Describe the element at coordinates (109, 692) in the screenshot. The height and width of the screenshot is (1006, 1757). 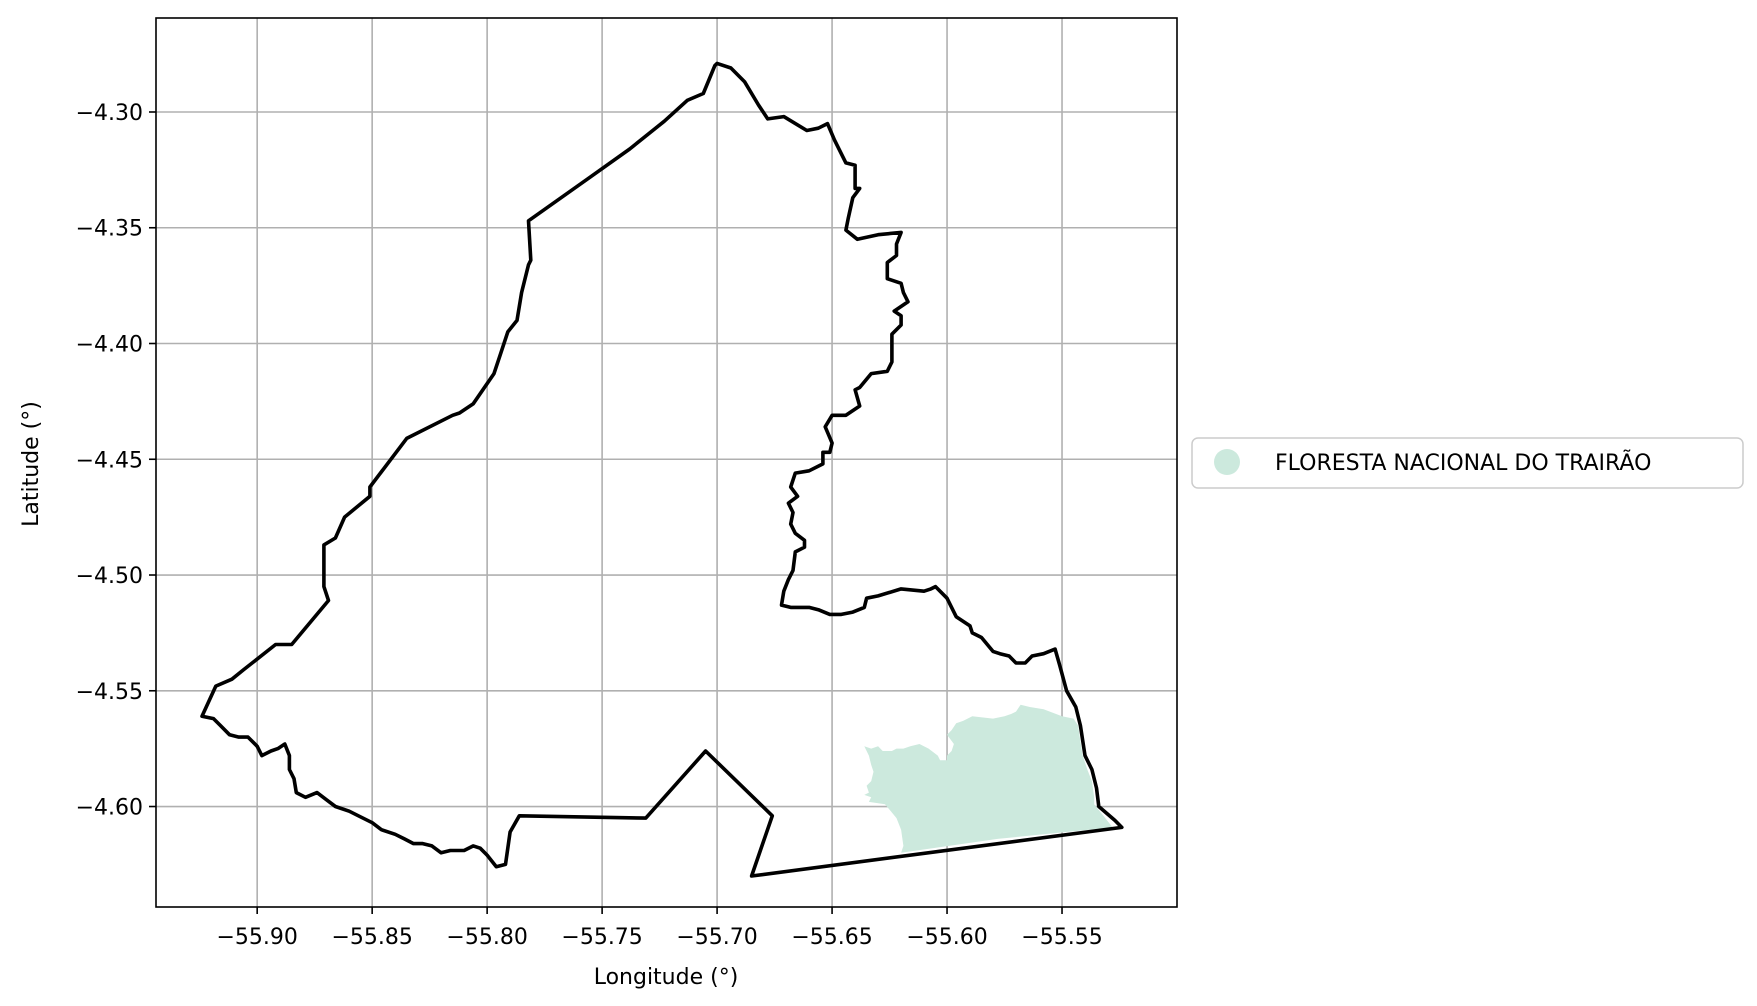
I see `y-tick-label: −4.55` at that location.